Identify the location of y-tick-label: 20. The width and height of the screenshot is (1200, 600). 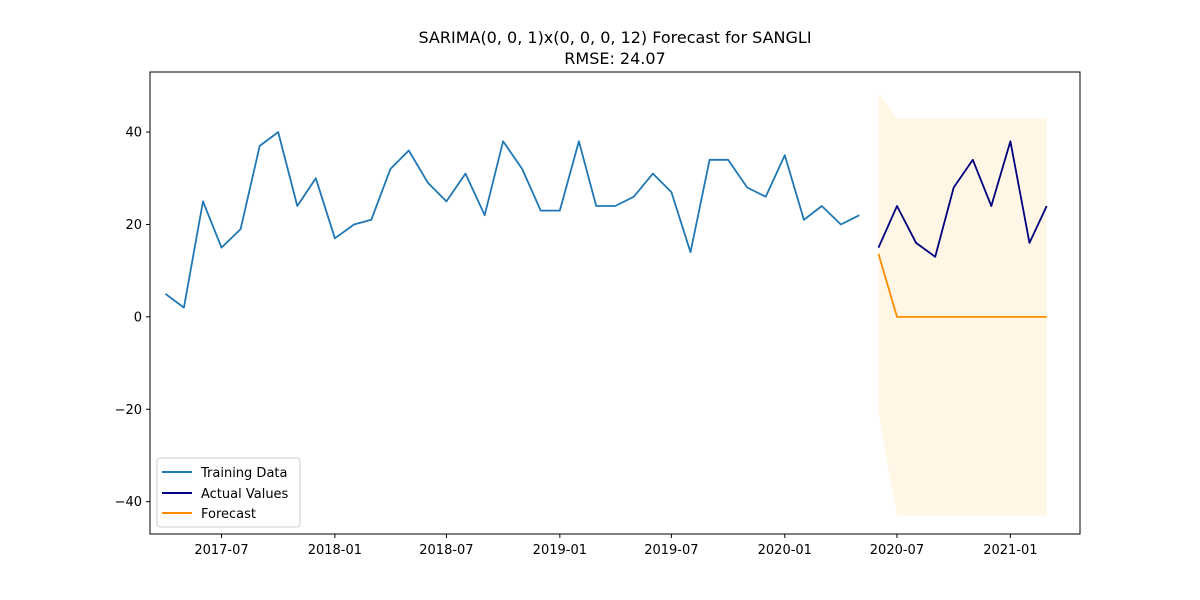
(133, 225).